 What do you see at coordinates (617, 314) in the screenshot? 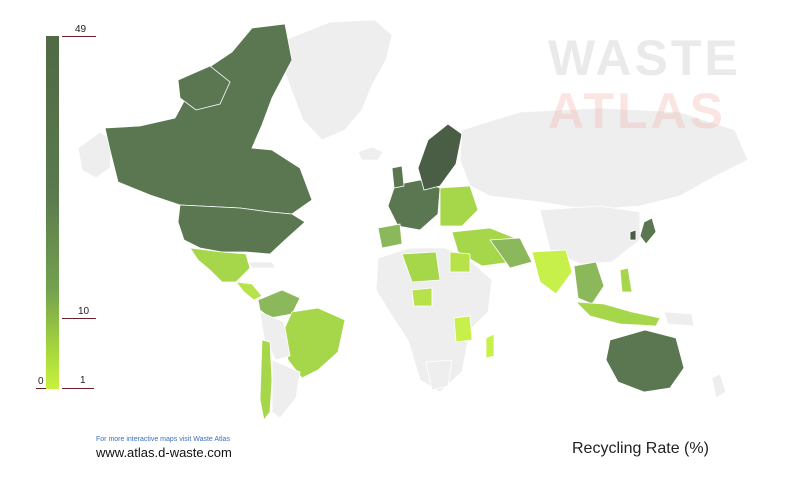
I see `region-indonesia` at bounding box center [617, 314].